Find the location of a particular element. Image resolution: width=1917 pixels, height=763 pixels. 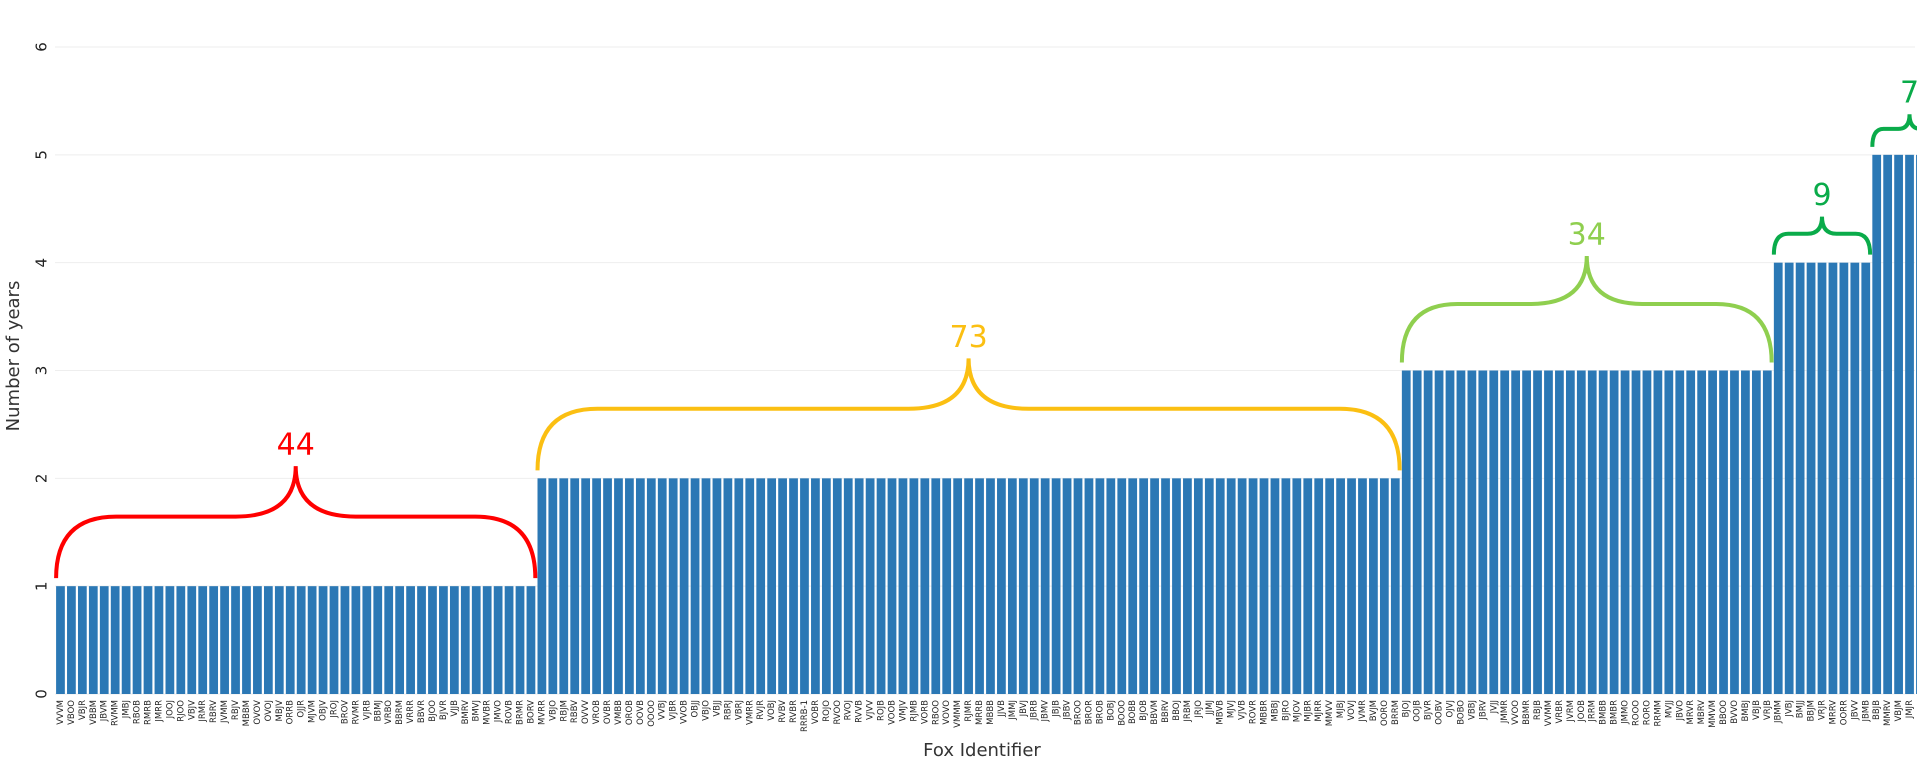

x-tick-label: VMBB is located at coordinates (619, 712).